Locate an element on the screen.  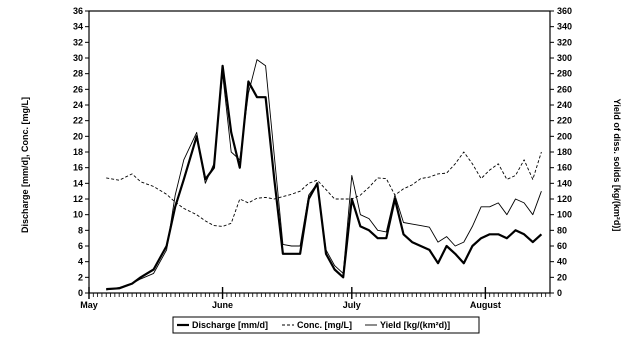
right-tick-label: 180 is located at coordinates (564, 152).